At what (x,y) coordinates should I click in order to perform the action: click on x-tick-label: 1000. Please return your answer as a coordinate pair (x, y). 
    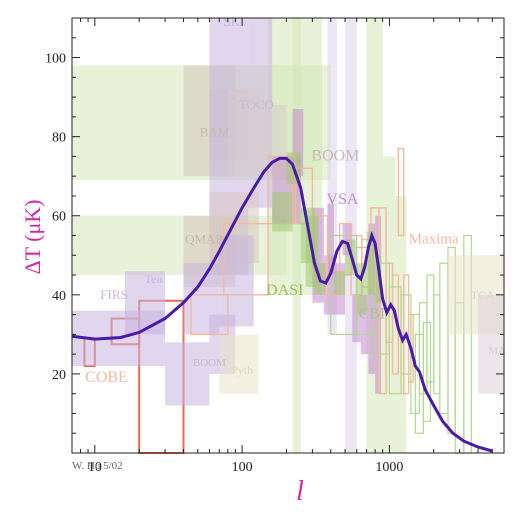
    Looking at the image, I should click on (389, 467).